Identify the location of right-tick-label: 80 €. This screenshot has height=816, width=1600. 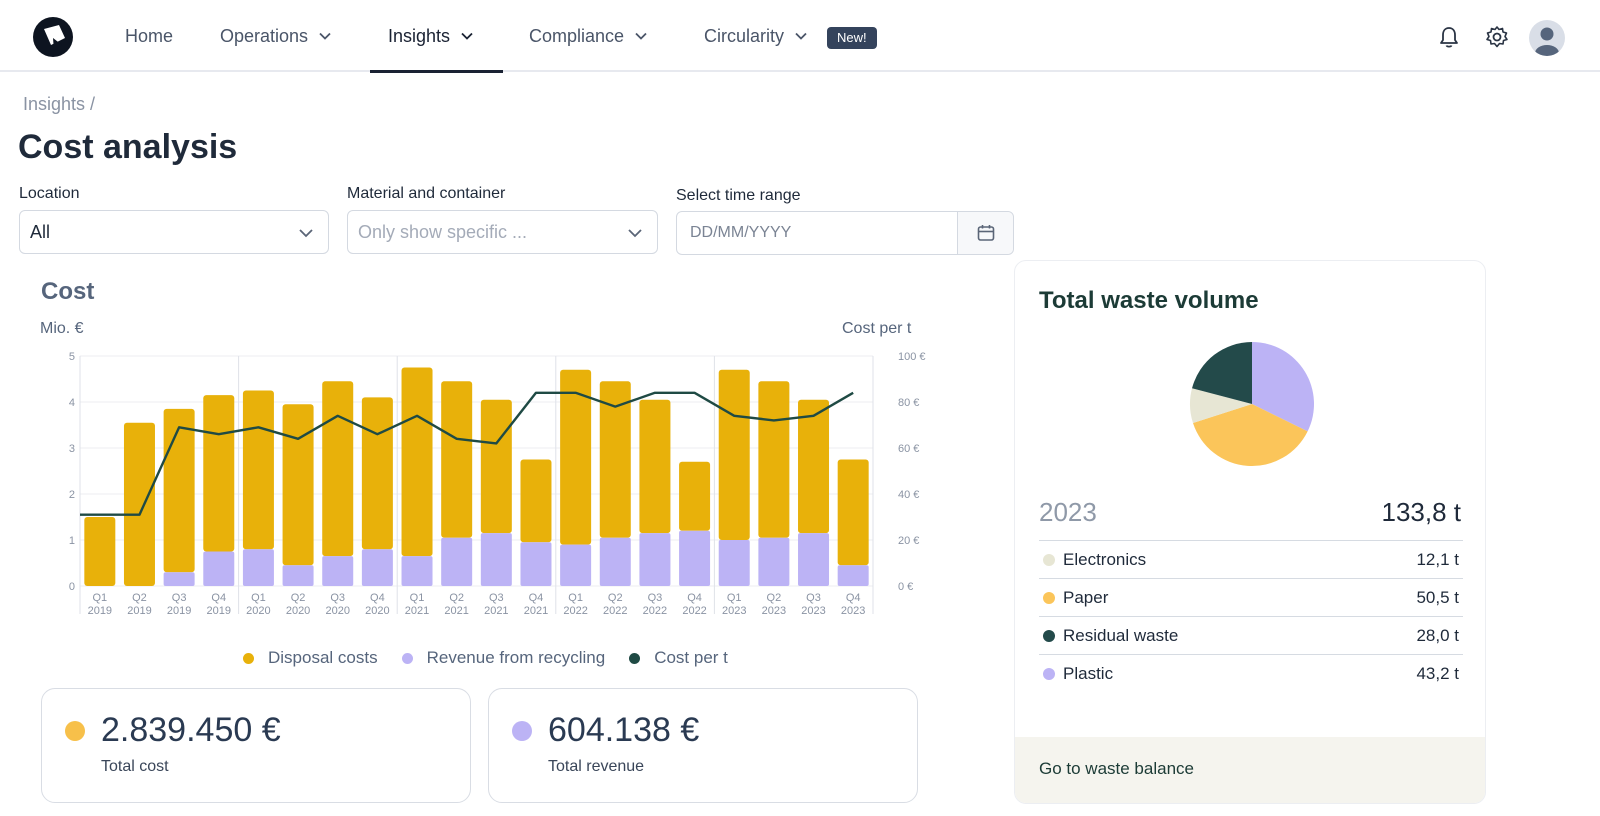
(908, 403).